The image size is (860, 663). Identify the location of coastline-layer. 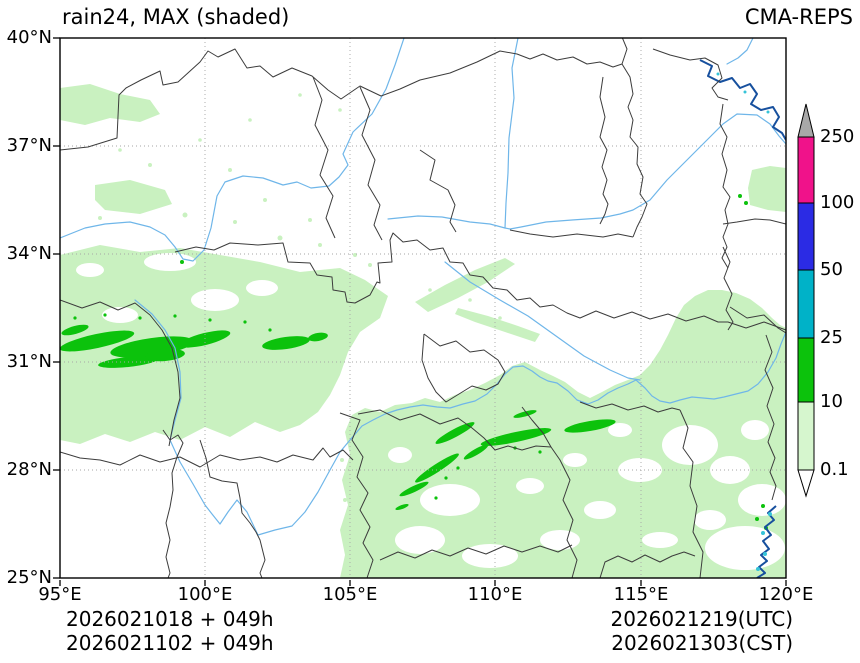
(742, 318).